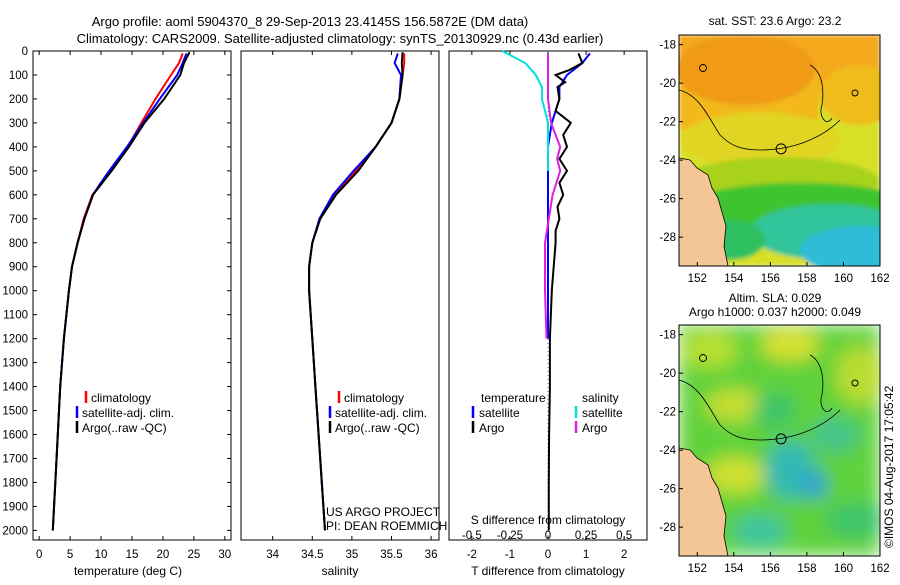  Describe the element at coordinates (546, 295) in the screenshot. I see `difference-series` at that location.